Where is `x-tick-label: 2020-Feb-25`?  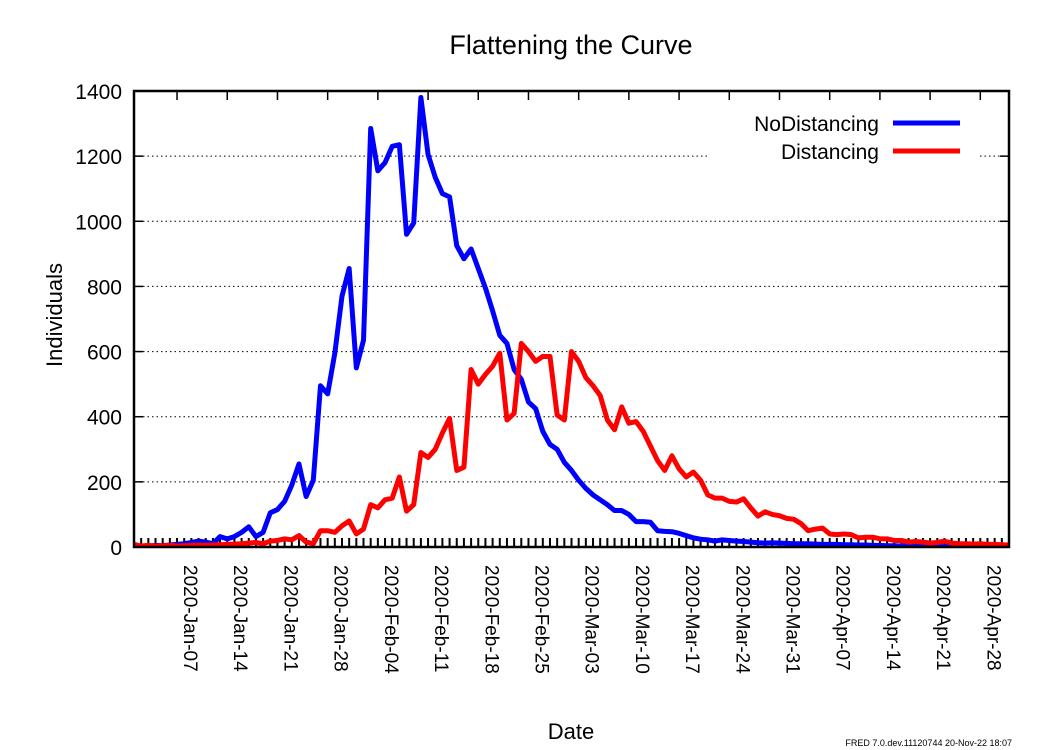 x-tick-label: 2020-Feb-25 is located at coordinates (540, 619).